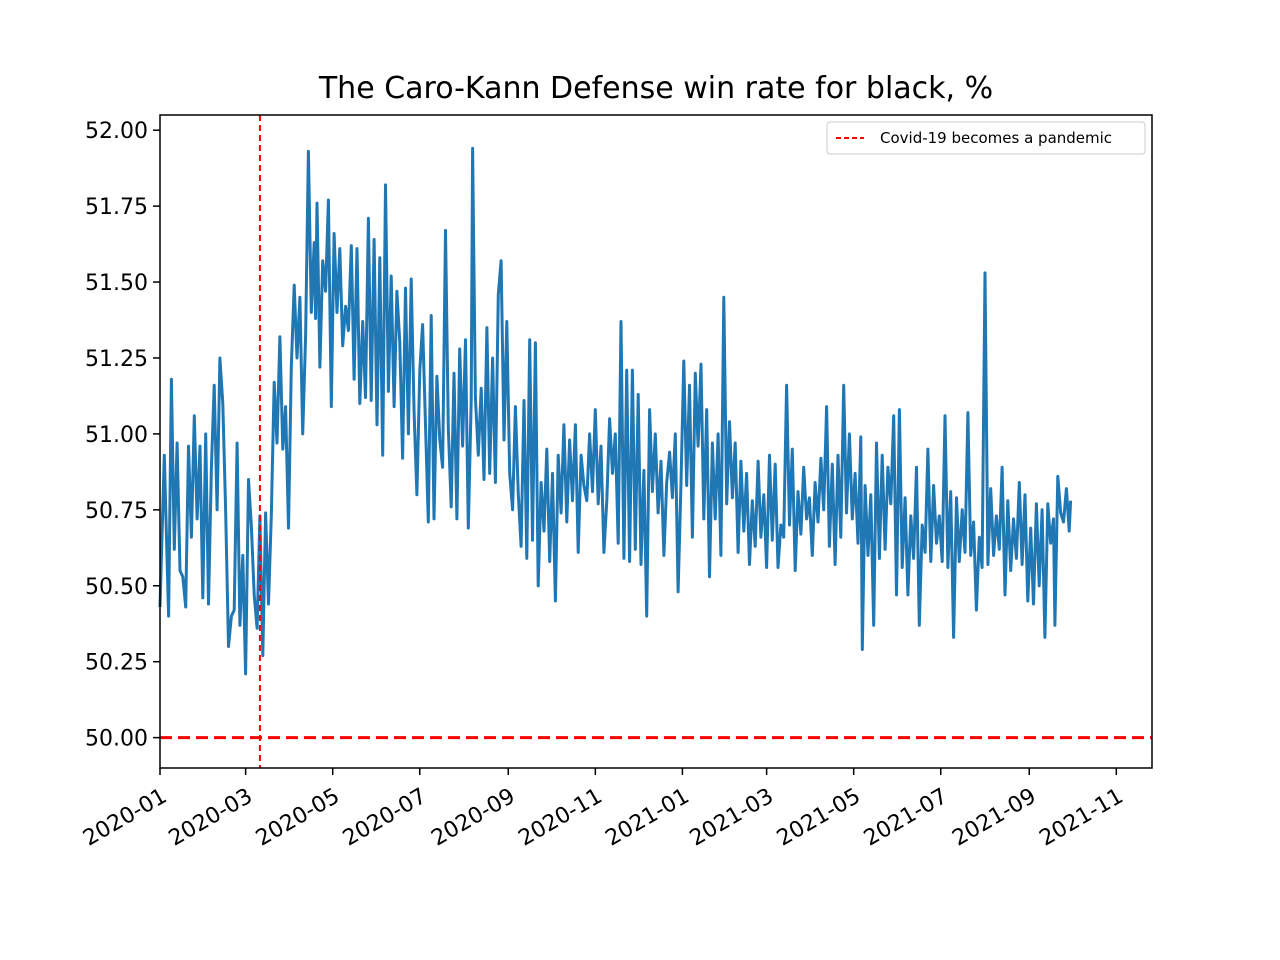  What do you see at coordinates (116, 283) in the screenshot?
I see `y-tick-label-6: 51.50` at bounding box center [116, 283].